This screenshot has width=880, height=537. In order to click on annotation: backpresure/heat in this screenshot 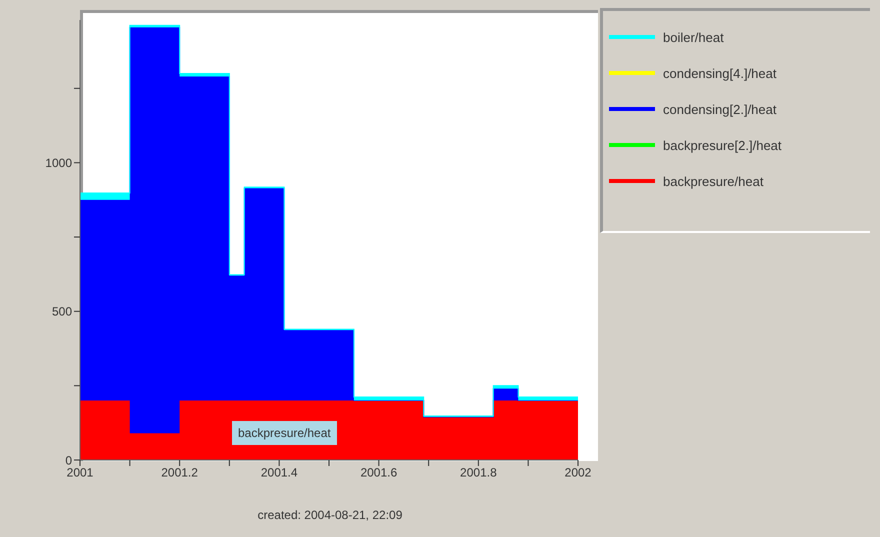, I will do `click(284, 433)`.